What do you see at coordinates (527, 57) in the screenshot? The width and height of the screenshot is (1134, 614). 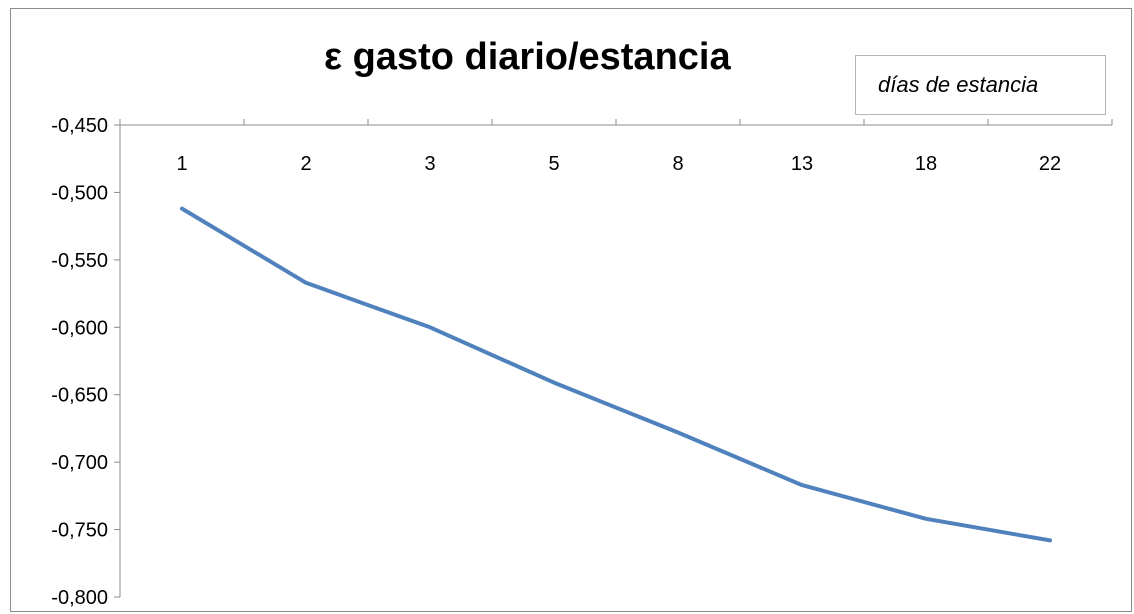 I see `chart-title: ε gasto diario/estancia` at bounding box center [527, 57].